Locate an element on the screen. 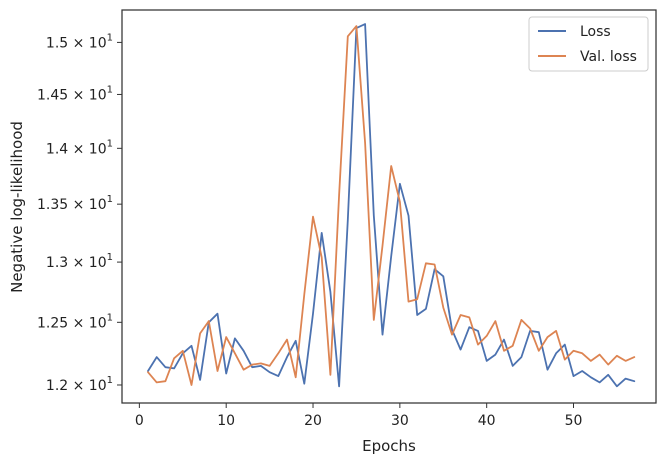 This screenshot has width=667, height=463. y-tick-mantissa: 1.2 × 10 is located at coordinates (76, 386).